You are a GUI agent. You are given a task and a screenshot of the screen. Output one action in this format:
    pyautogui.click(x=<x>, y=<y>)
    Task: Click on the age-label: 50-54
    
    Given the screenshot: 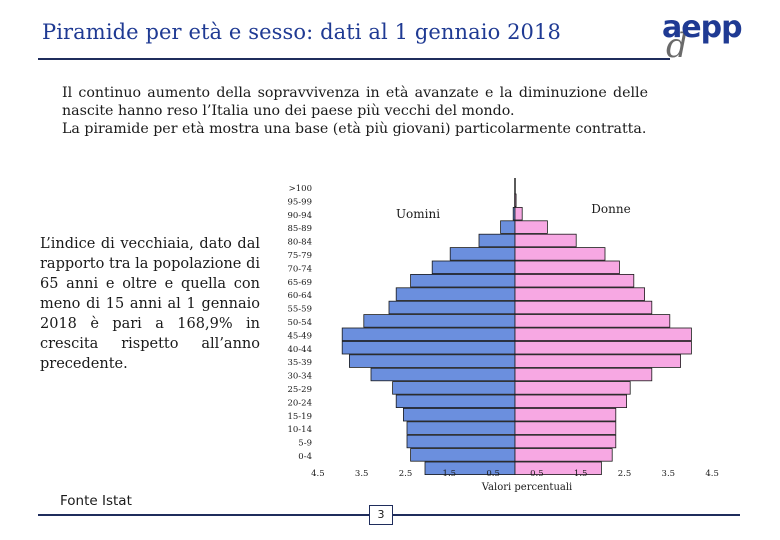 What is the action you would take?
    pyautogui.click(x=299, y=323)
    